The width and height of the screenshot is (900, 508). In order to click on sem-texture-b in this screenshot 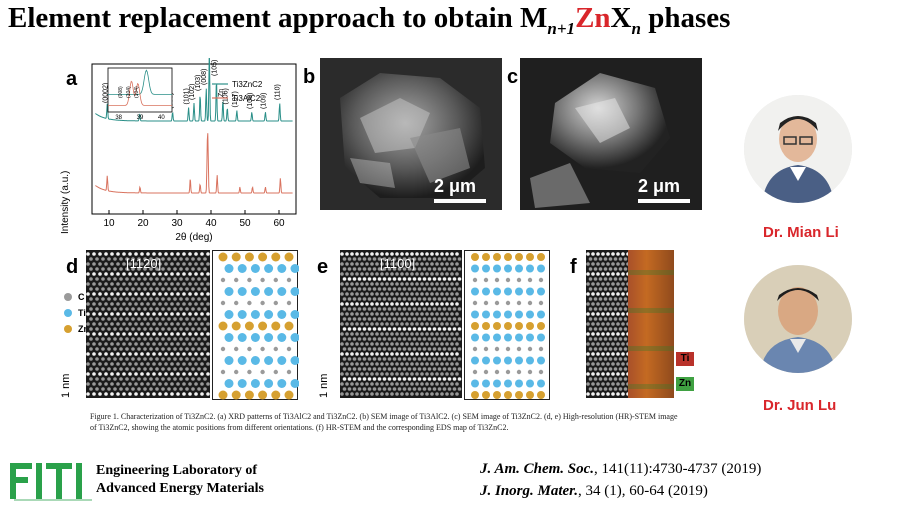, I will do `click(411, 134)`.